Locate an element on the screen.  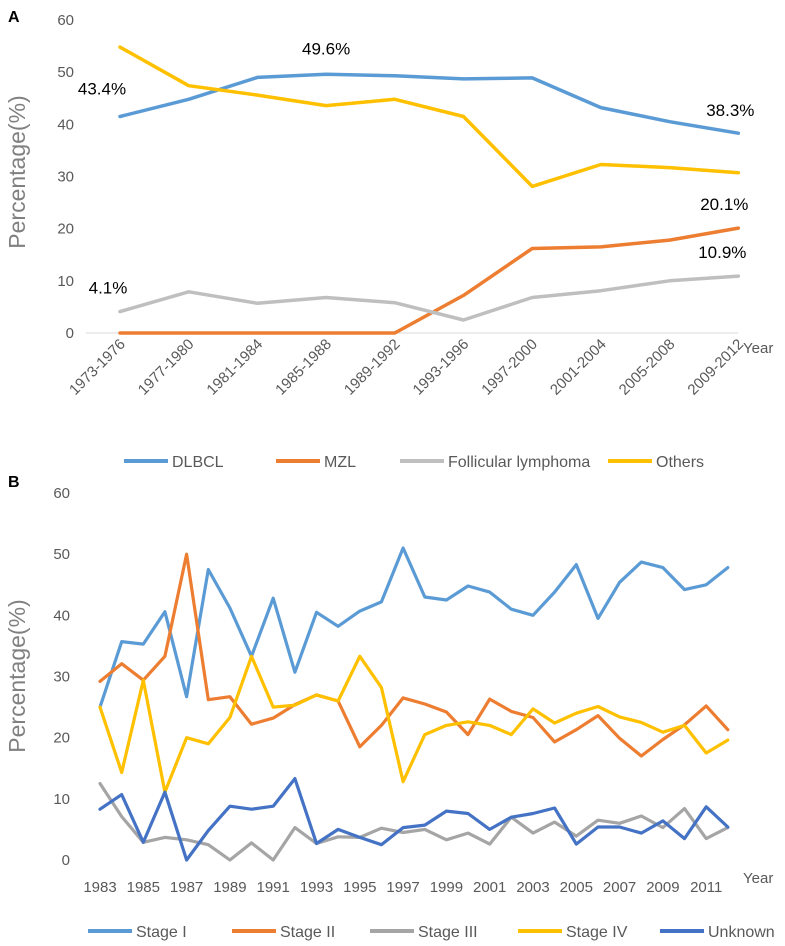
panel-a-data-label: 43.4% is located at coordinates (102, 89).